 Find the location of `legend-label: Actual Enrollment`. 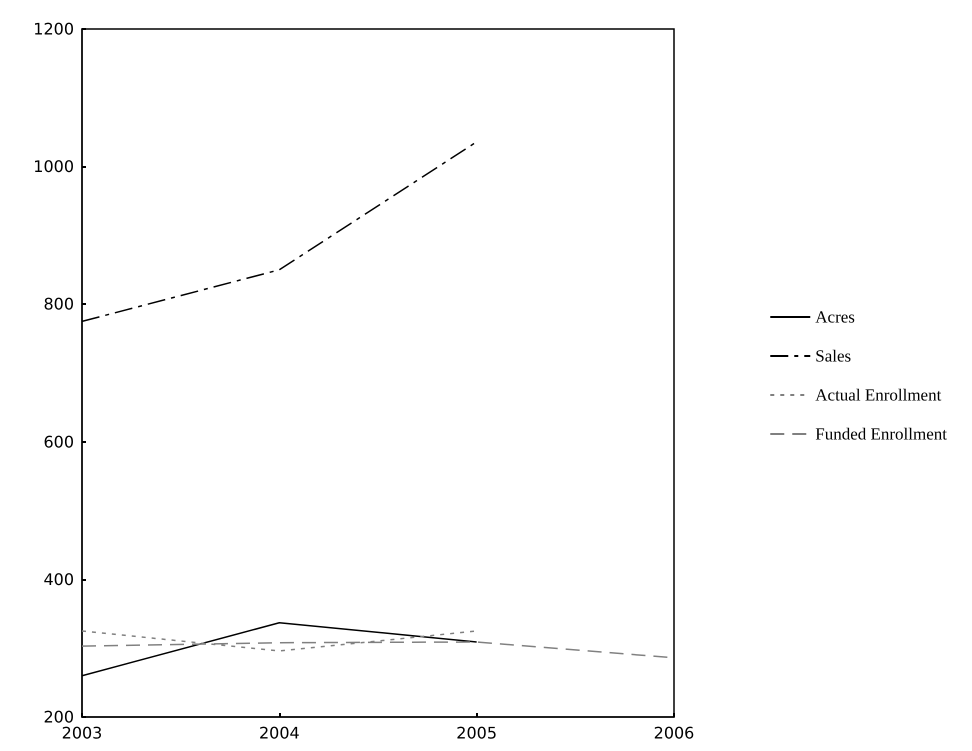

legend-label: Actual Enrollment is located at coordinates (878, 395).